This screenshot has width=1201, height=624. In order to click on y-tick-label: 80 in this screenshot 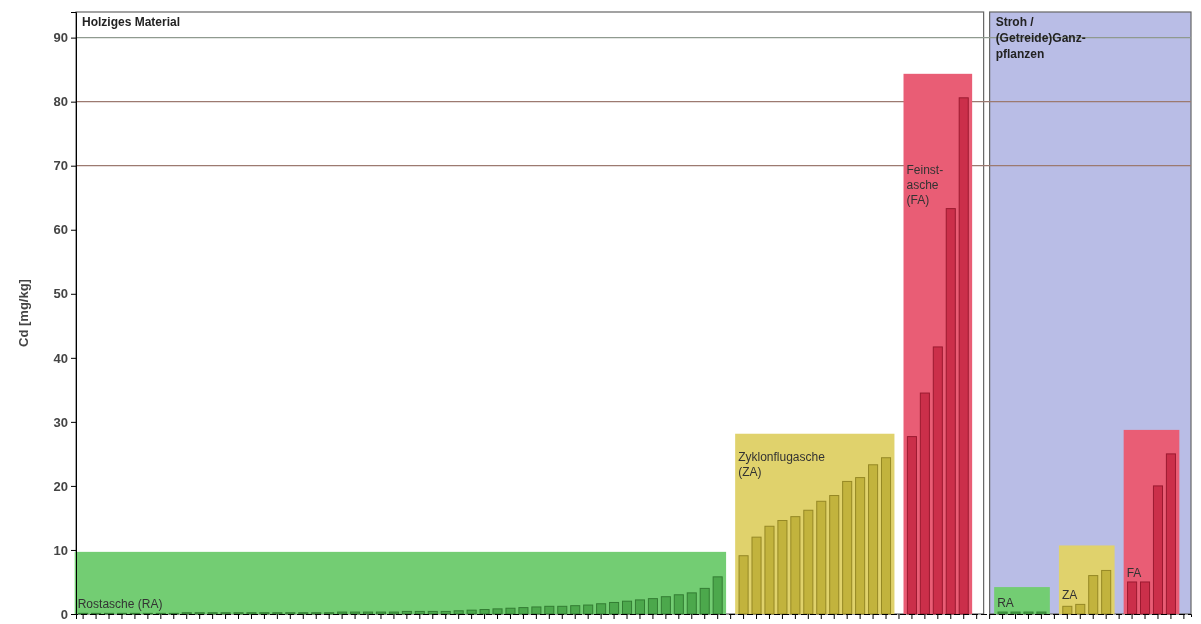, I will do `click(60, 102)`.